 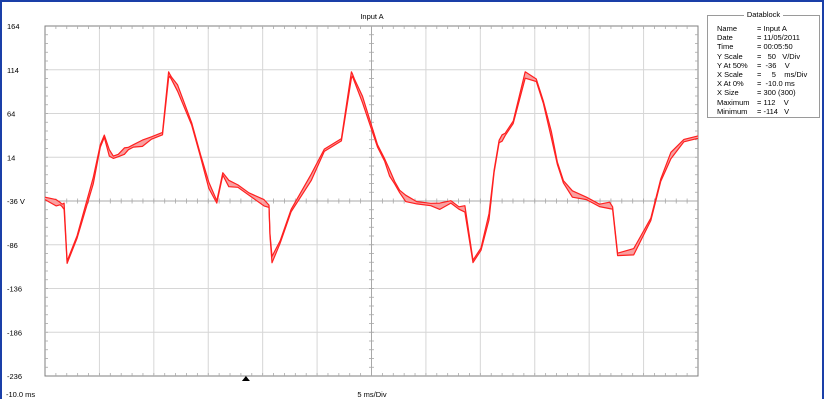 What do you see at coordinates (776, 93) in the screenshot?
I see `datablock-value: = 300 (300)` at bounding box center [776, 93].